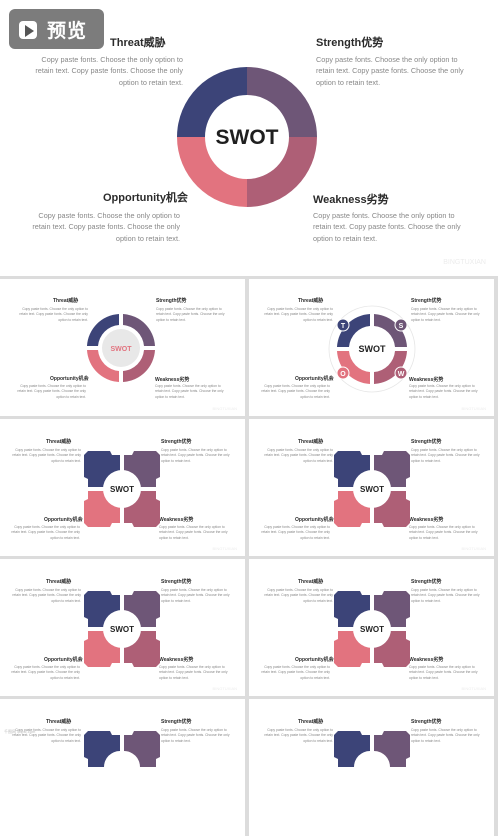  I want to click on footer-watermark: 千图网 58pic.com, so click(20, 731).